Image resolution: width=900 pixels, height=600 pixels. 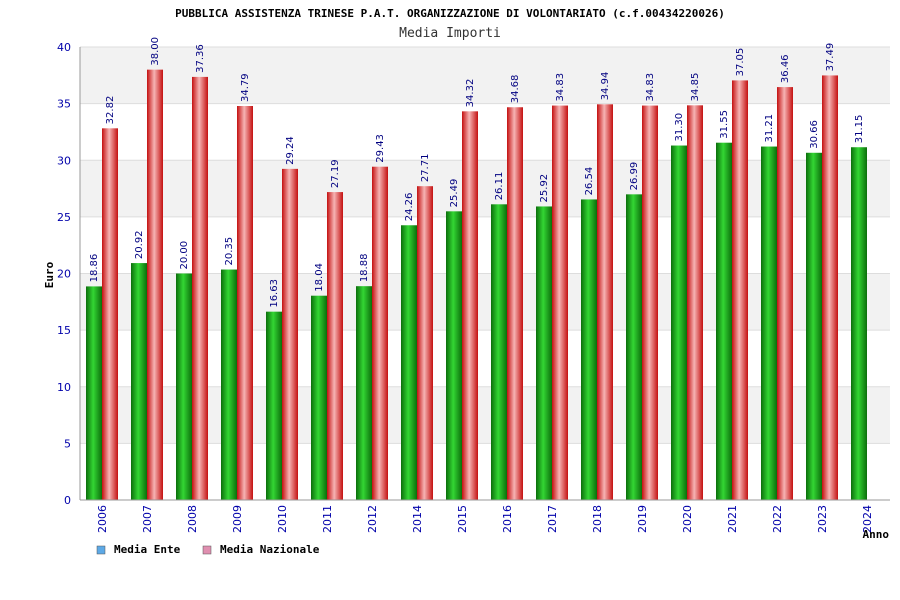 What do you see at coordinates (147, 549) in the screenshot?
I see `legend-label-media-ente: Media Ente` at bounding box center [147, 549].